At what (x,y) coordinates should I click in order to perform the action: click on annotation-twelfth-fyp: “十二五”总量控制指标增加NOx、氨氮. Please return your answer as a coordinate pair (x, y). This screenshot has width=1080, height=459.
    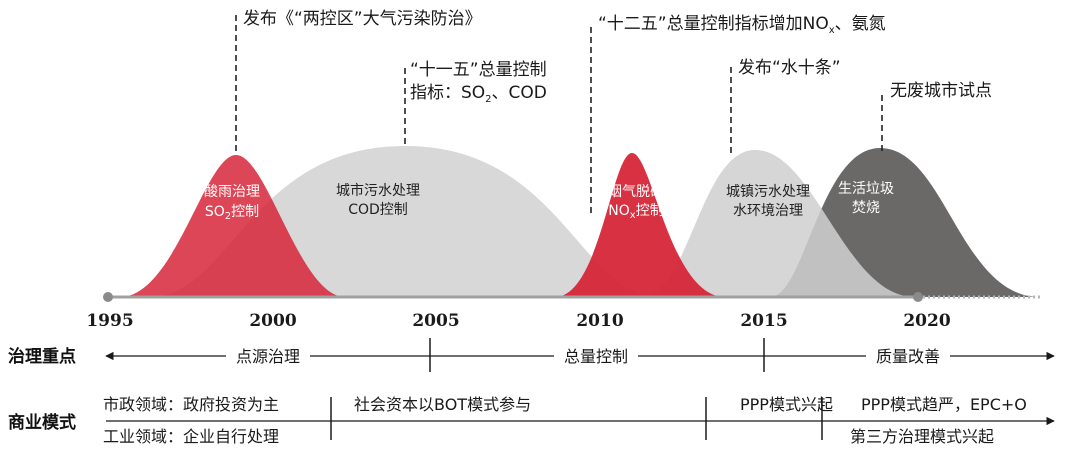
    Looking at the image, I should click on (742, 25).